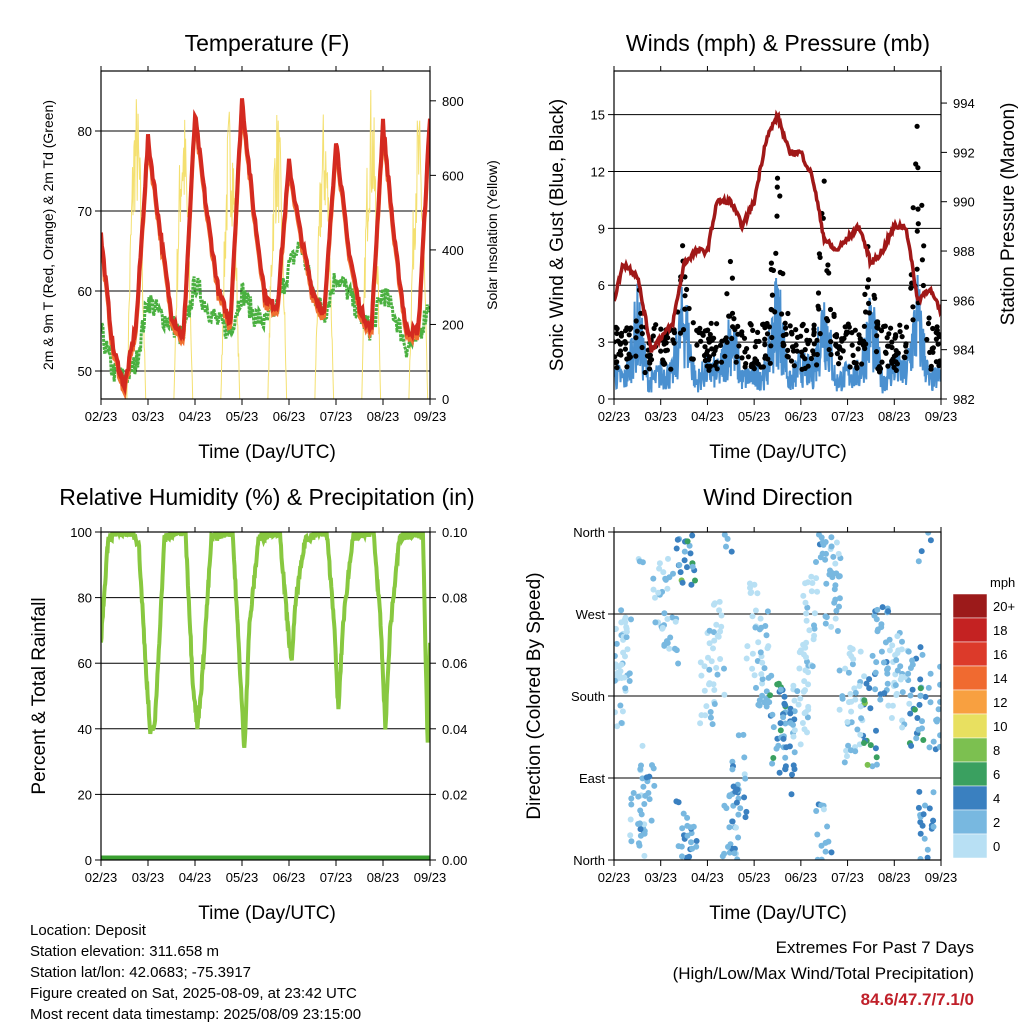  I want to click on y-tick-label: 70, so click(85, 211).